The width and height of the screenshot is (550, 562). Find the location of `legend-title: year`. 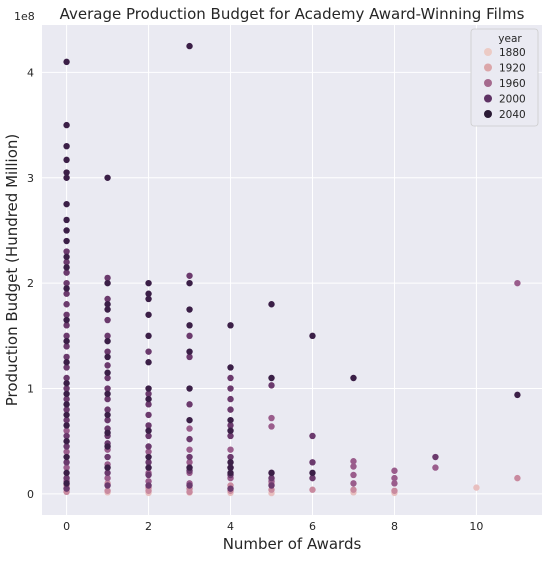

legend-title: year is located at coordinates (510, 39).